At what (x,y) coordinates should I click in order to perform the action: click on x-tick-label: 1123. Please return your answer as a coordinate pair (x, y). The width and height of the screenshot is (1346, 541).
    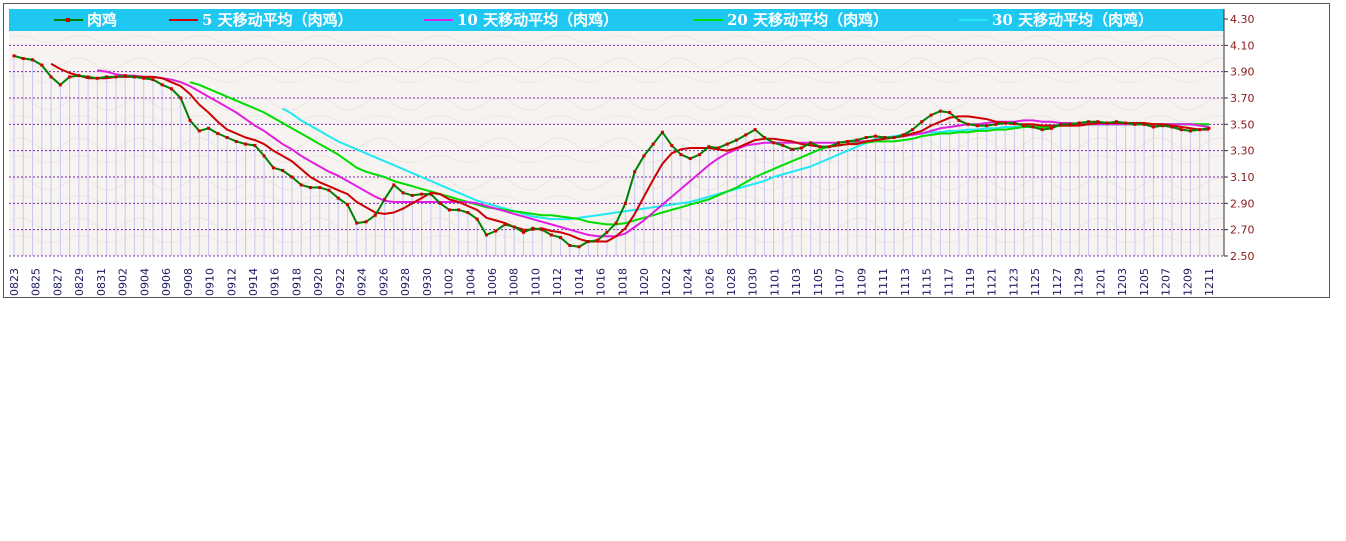
    Looking at the image, I should click on (1013, 282).